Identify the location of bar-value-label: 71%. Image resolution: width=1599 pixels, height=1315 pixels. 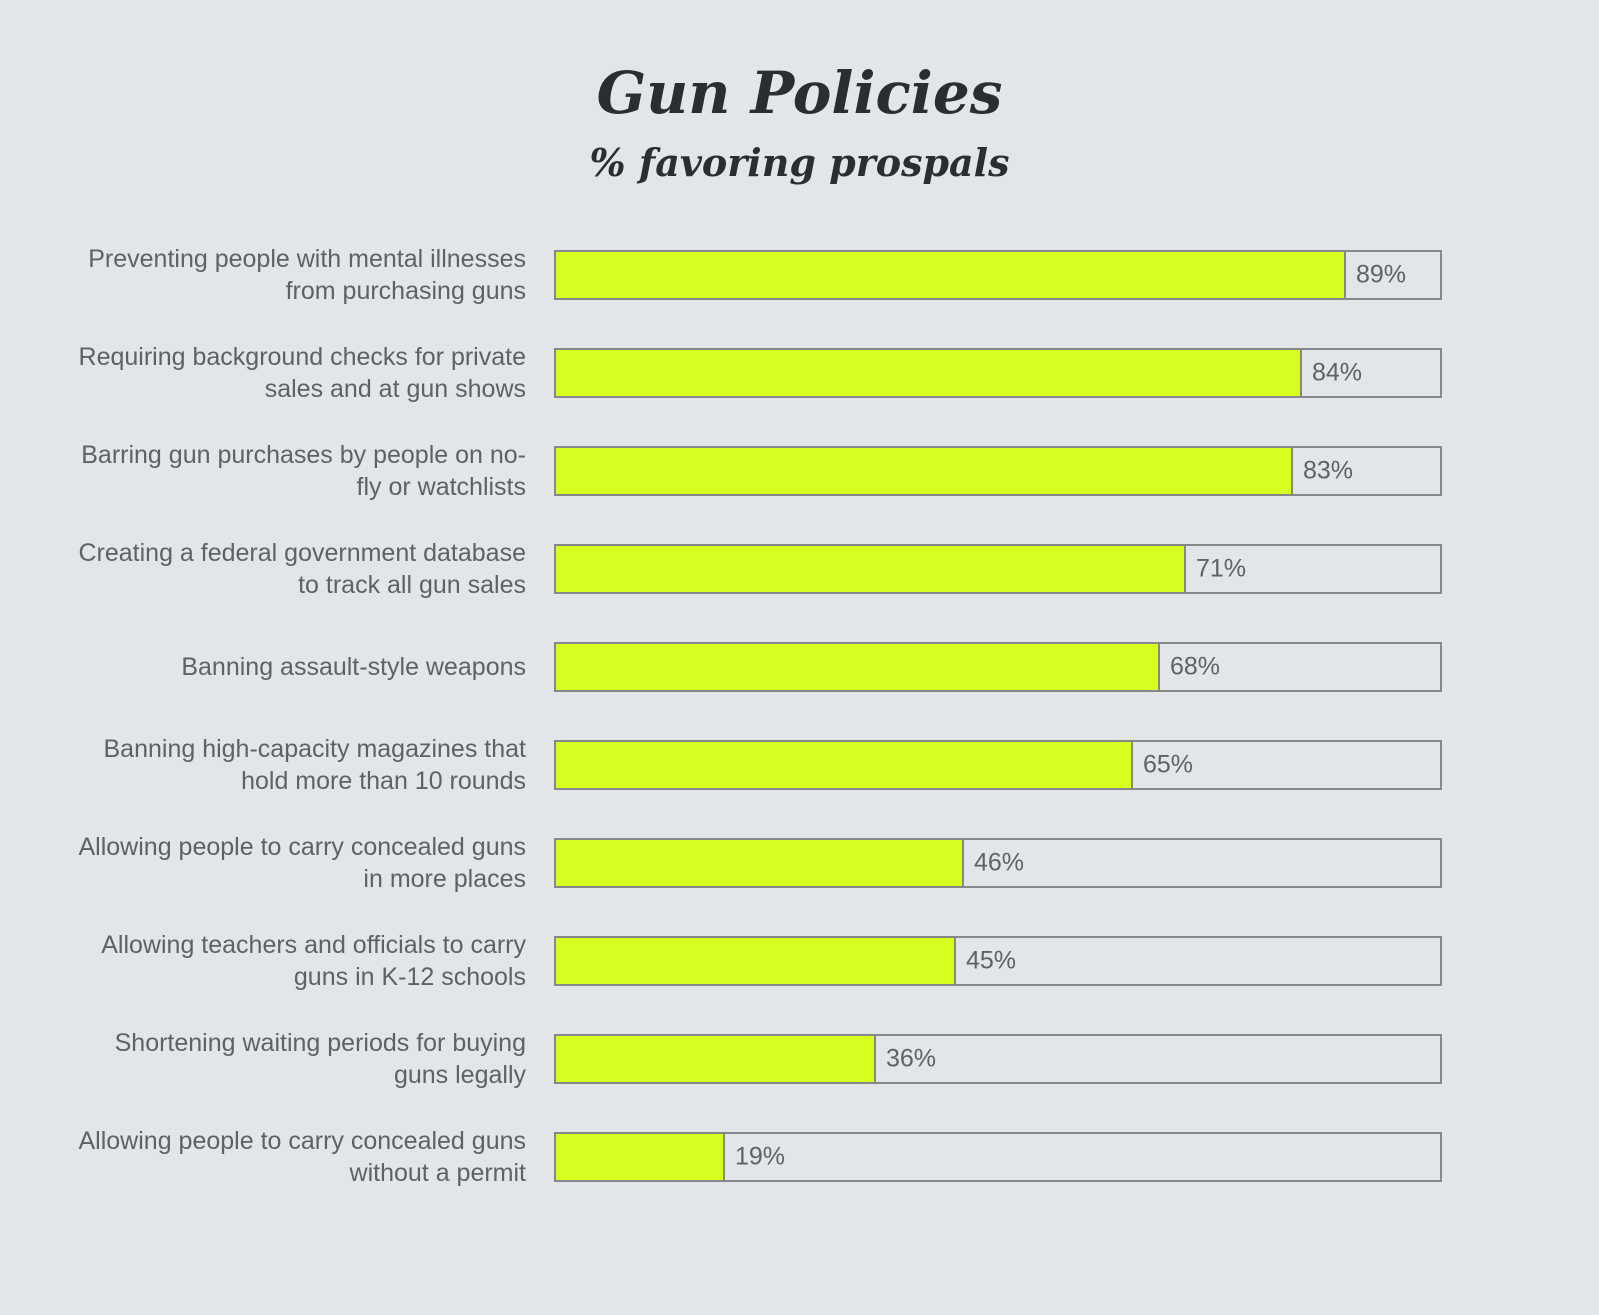
(1221, 568).